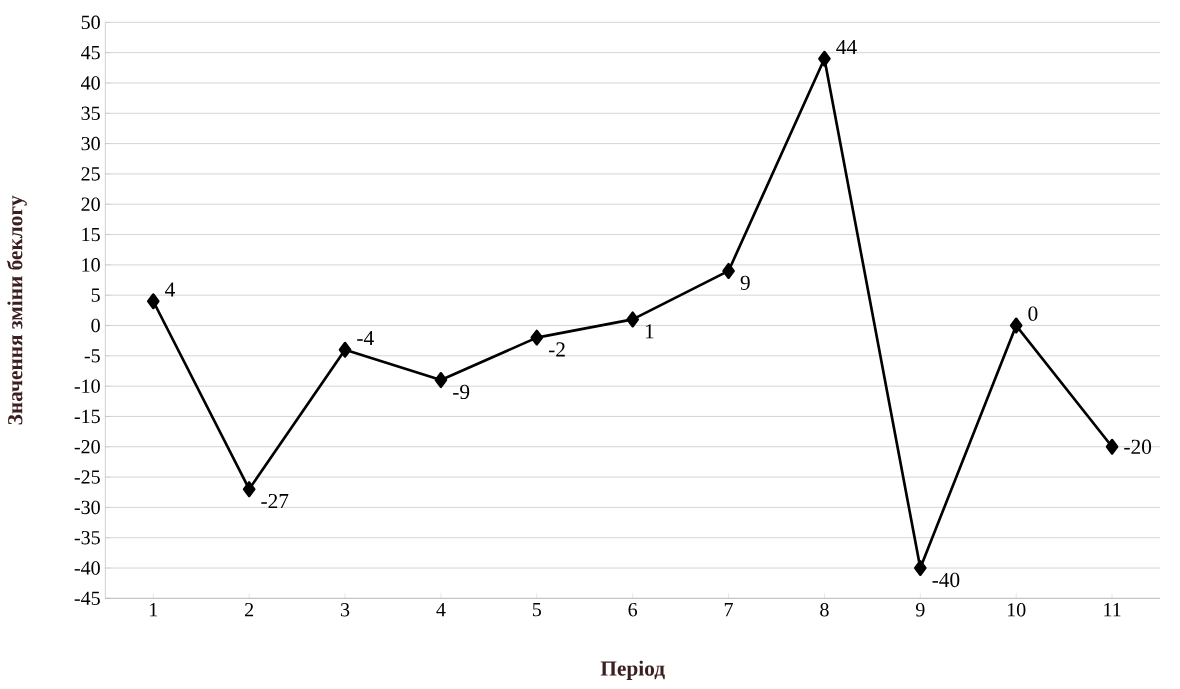 This screenshot has width=1180, height=689. What do you see at coordinates (441, 610) in the screenshot?
I see `x-tick-label: 4` at bounding box center [441, 610].